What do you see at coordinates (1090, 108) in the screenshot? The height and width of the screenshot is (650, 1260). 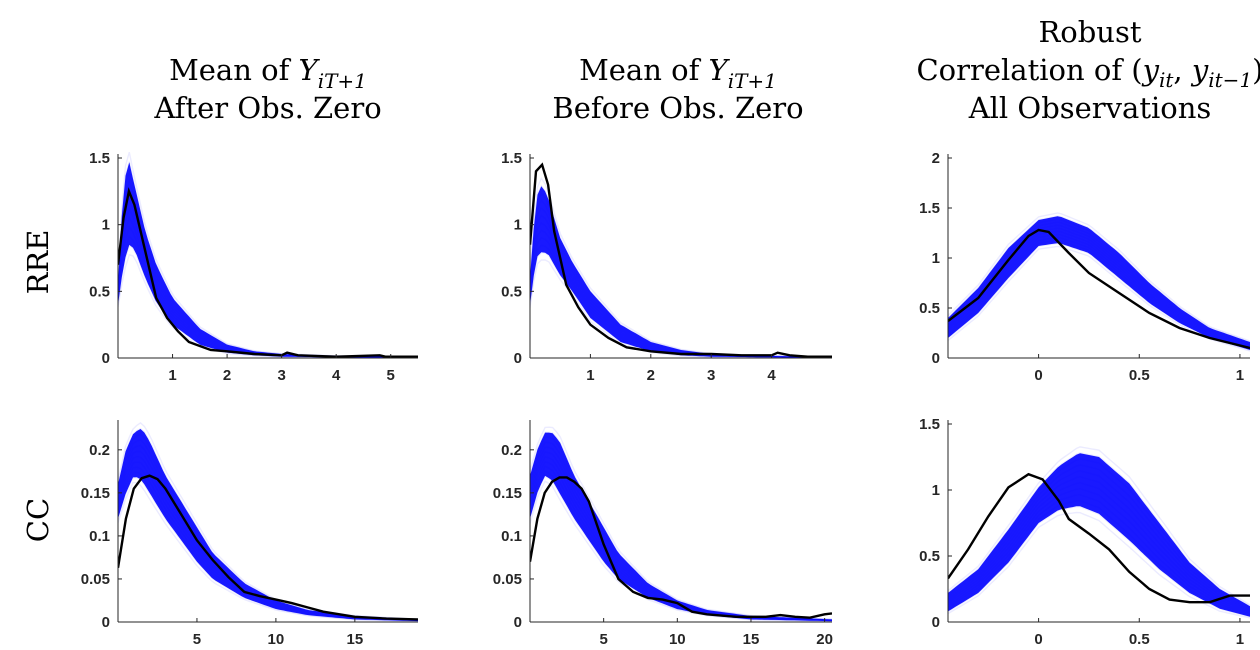 I see `column-title-2-line-3: All Observations` at bounding box center [1090, 108].